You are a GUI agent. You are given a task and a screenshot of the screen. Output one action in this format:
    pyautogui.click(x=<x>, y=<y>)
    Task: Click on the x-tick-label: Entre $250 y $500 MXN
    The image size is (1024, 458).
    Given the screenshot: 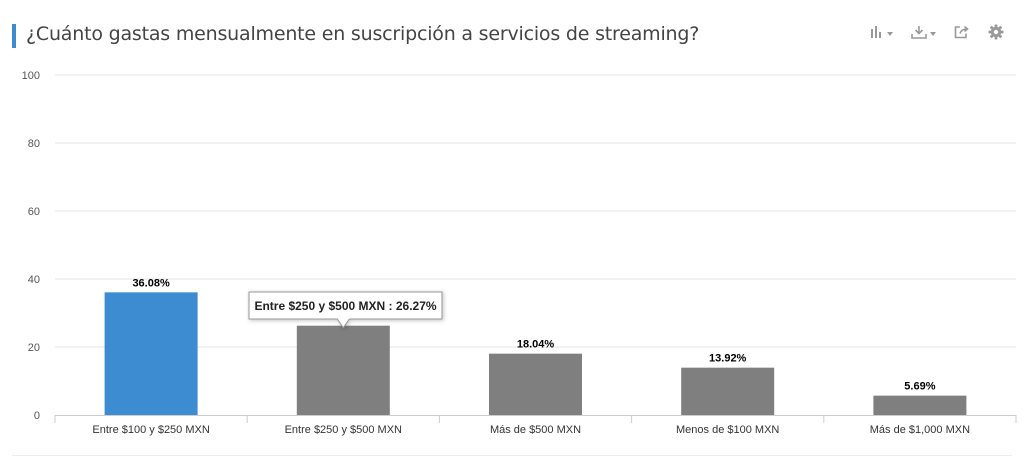 What is the action you would take?
    pyautogui.click(x=343, y=430)
    